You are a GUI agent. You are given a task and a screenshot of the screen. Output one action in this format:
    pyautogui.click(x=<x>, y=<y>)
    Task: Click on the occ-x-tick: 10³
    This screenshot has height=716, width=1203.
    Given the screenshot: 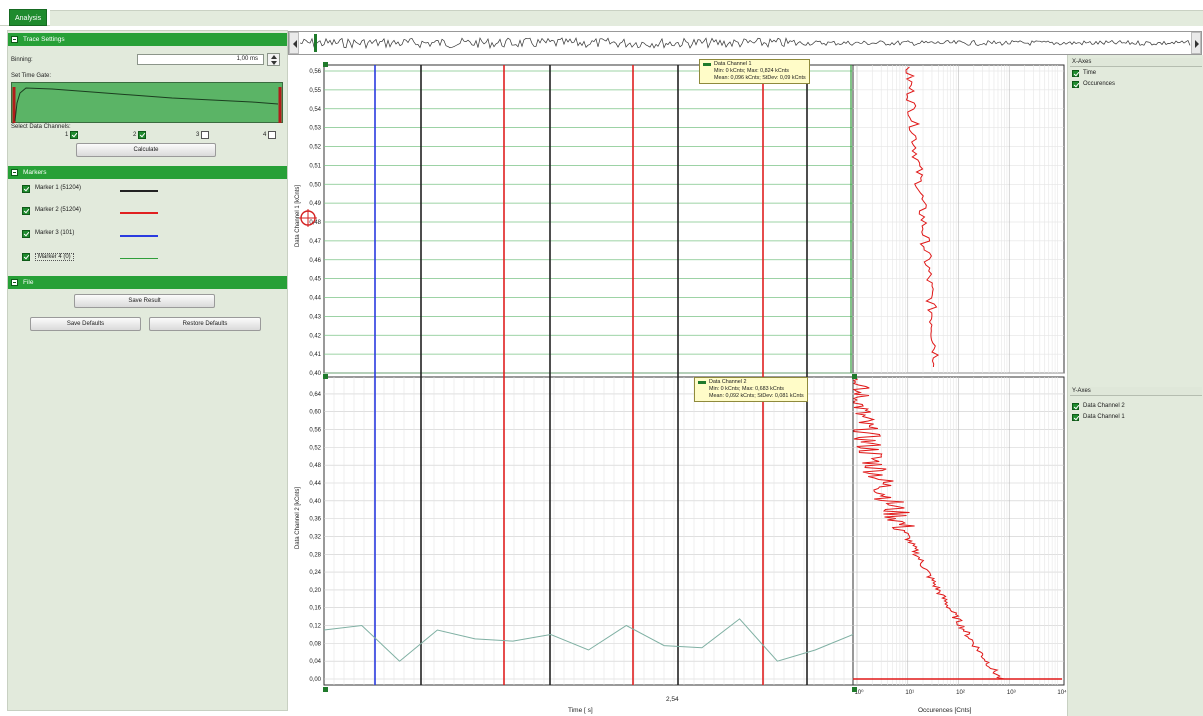 What is the action you would take?
    pyautogui.click(x=1011, y=693)
    